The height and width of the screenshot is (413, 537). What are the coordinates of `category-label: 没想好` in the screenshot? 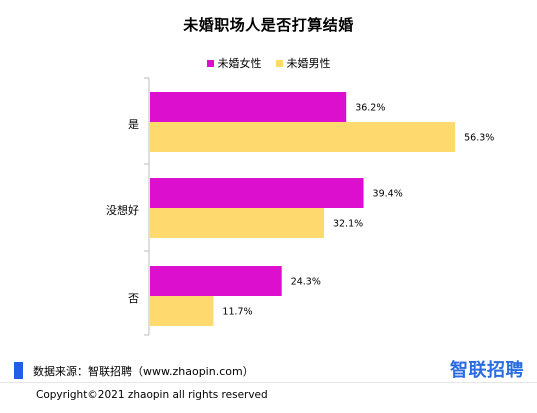 It's located at (122, 210).